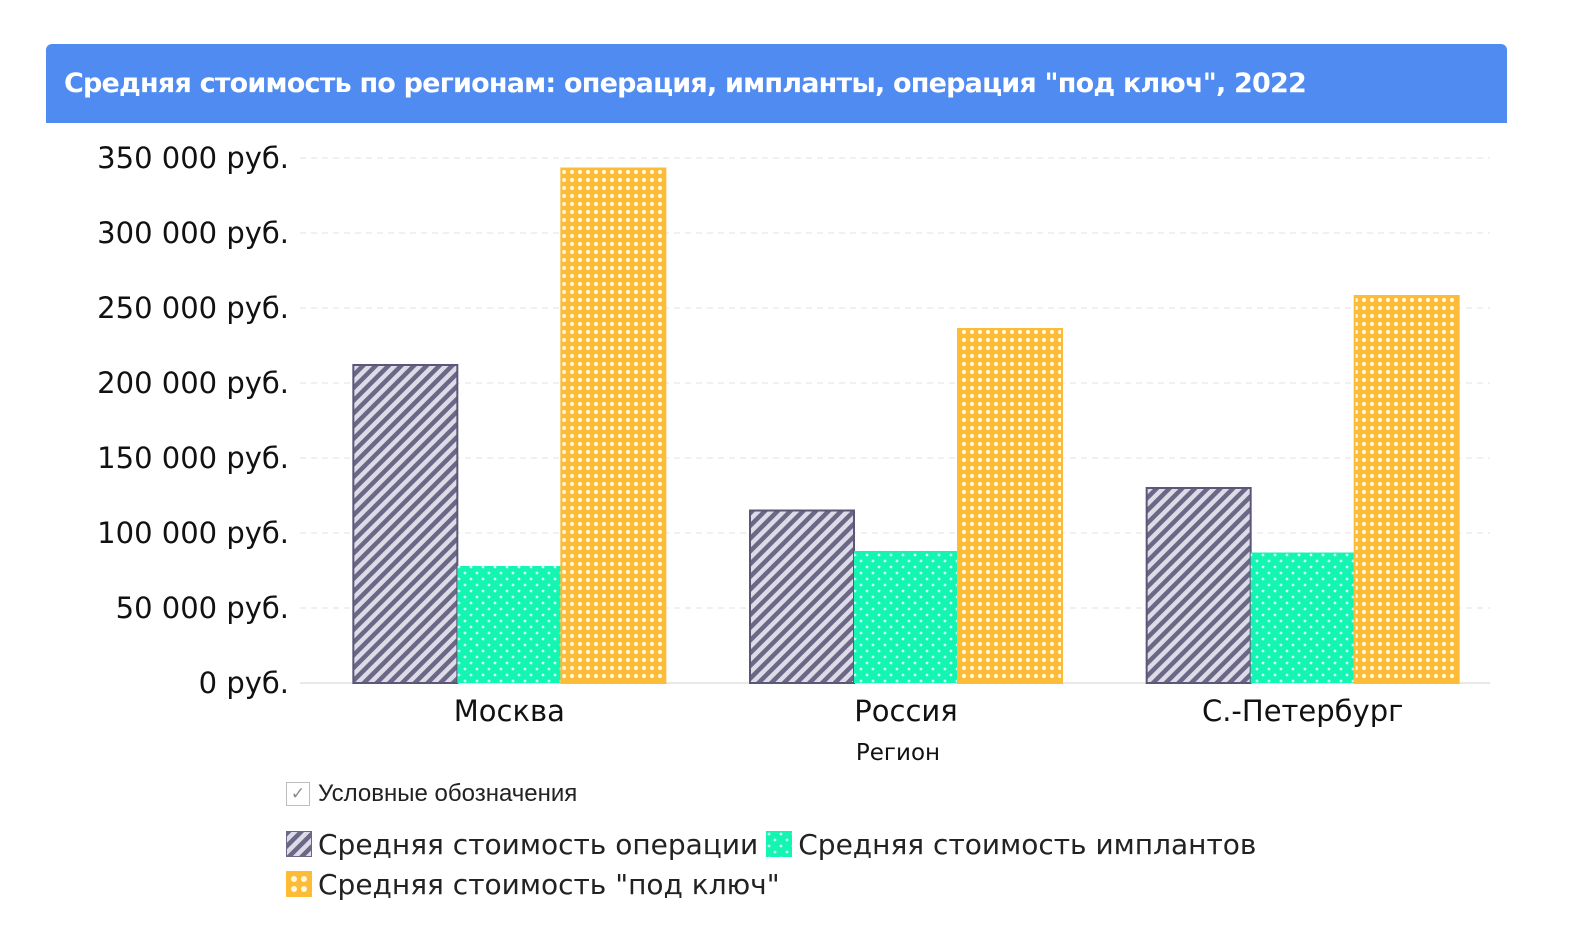  Describe the element at coordinates (193, 533) in the screenshot. I see `y-tick-label: 100 000 руб.` at that location.